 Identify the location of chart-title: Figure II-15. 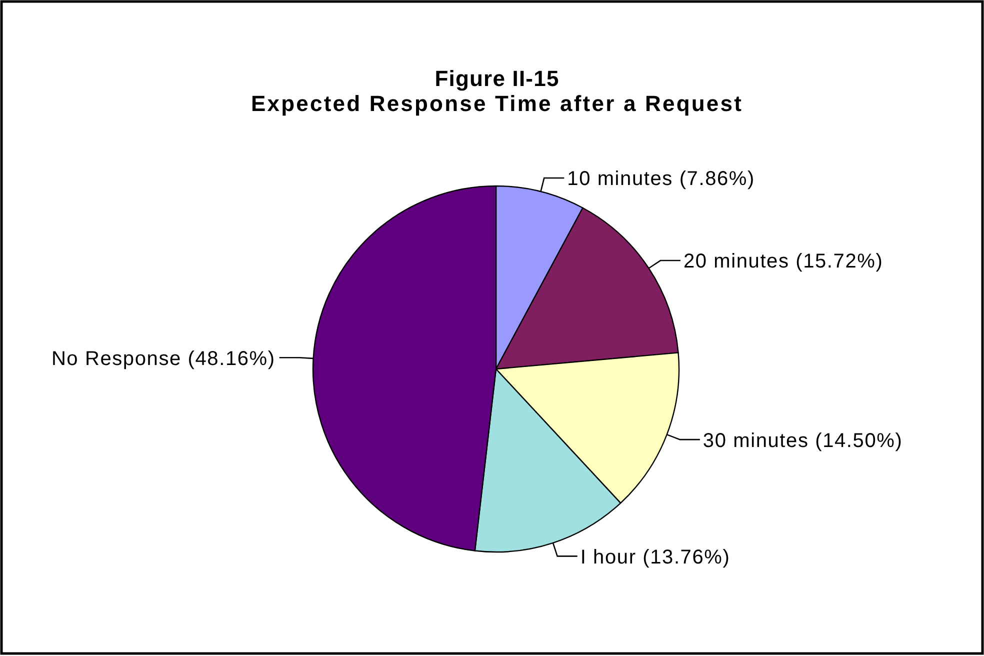
(497, 78).